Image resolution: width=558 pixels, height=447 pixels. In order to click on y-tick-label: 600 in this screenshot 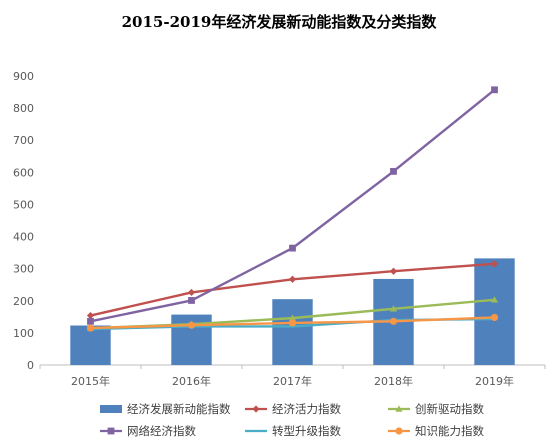, I will do `click(23, 172)`.